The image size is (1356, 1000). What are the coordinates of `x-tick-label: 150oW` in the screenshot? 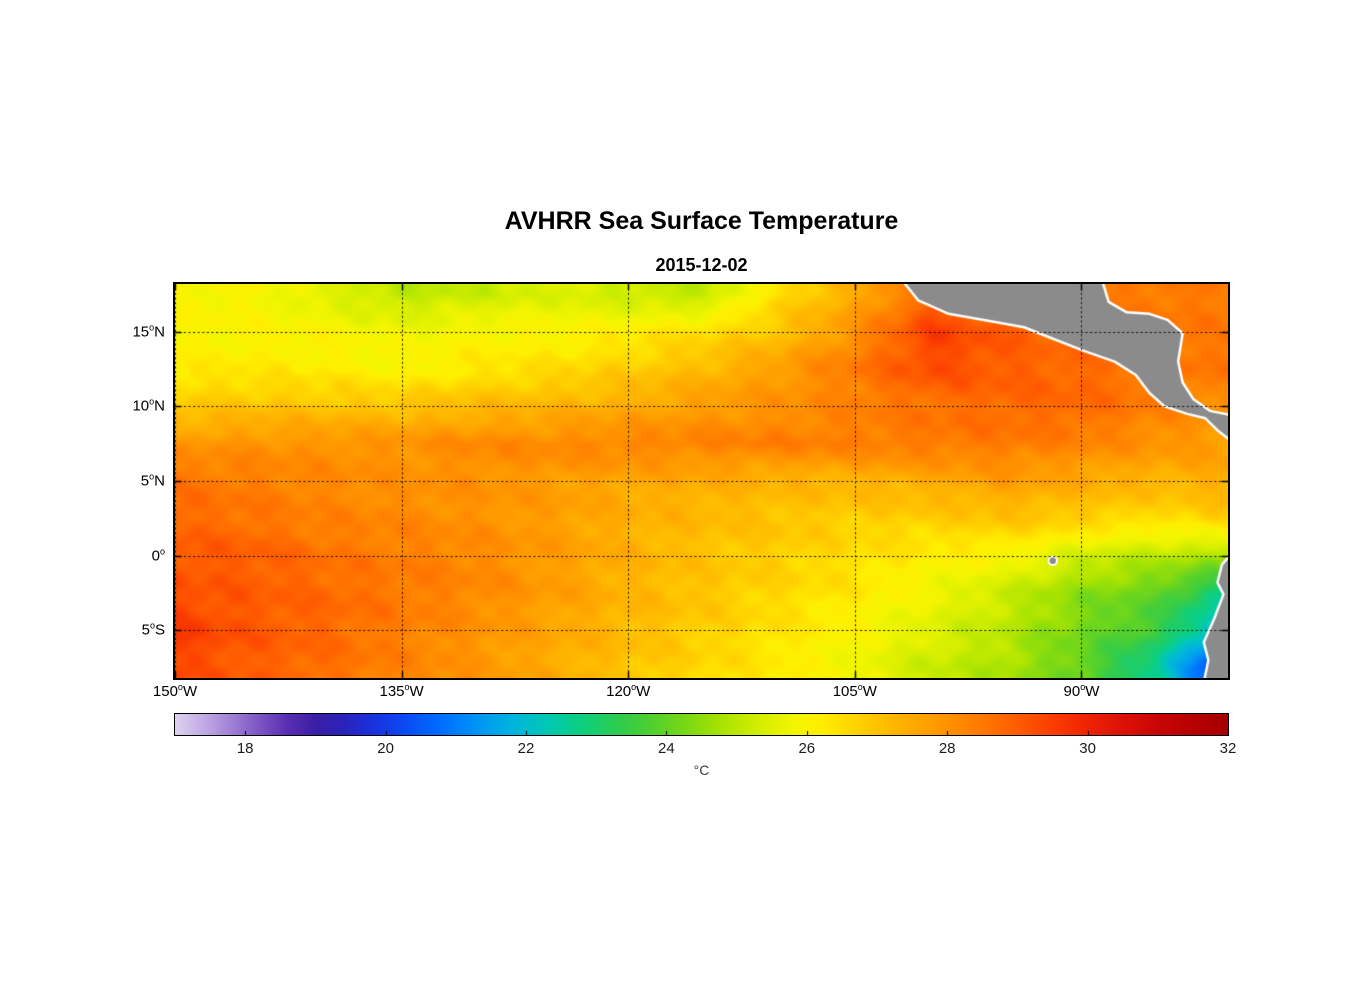 It's located at (175, 691).